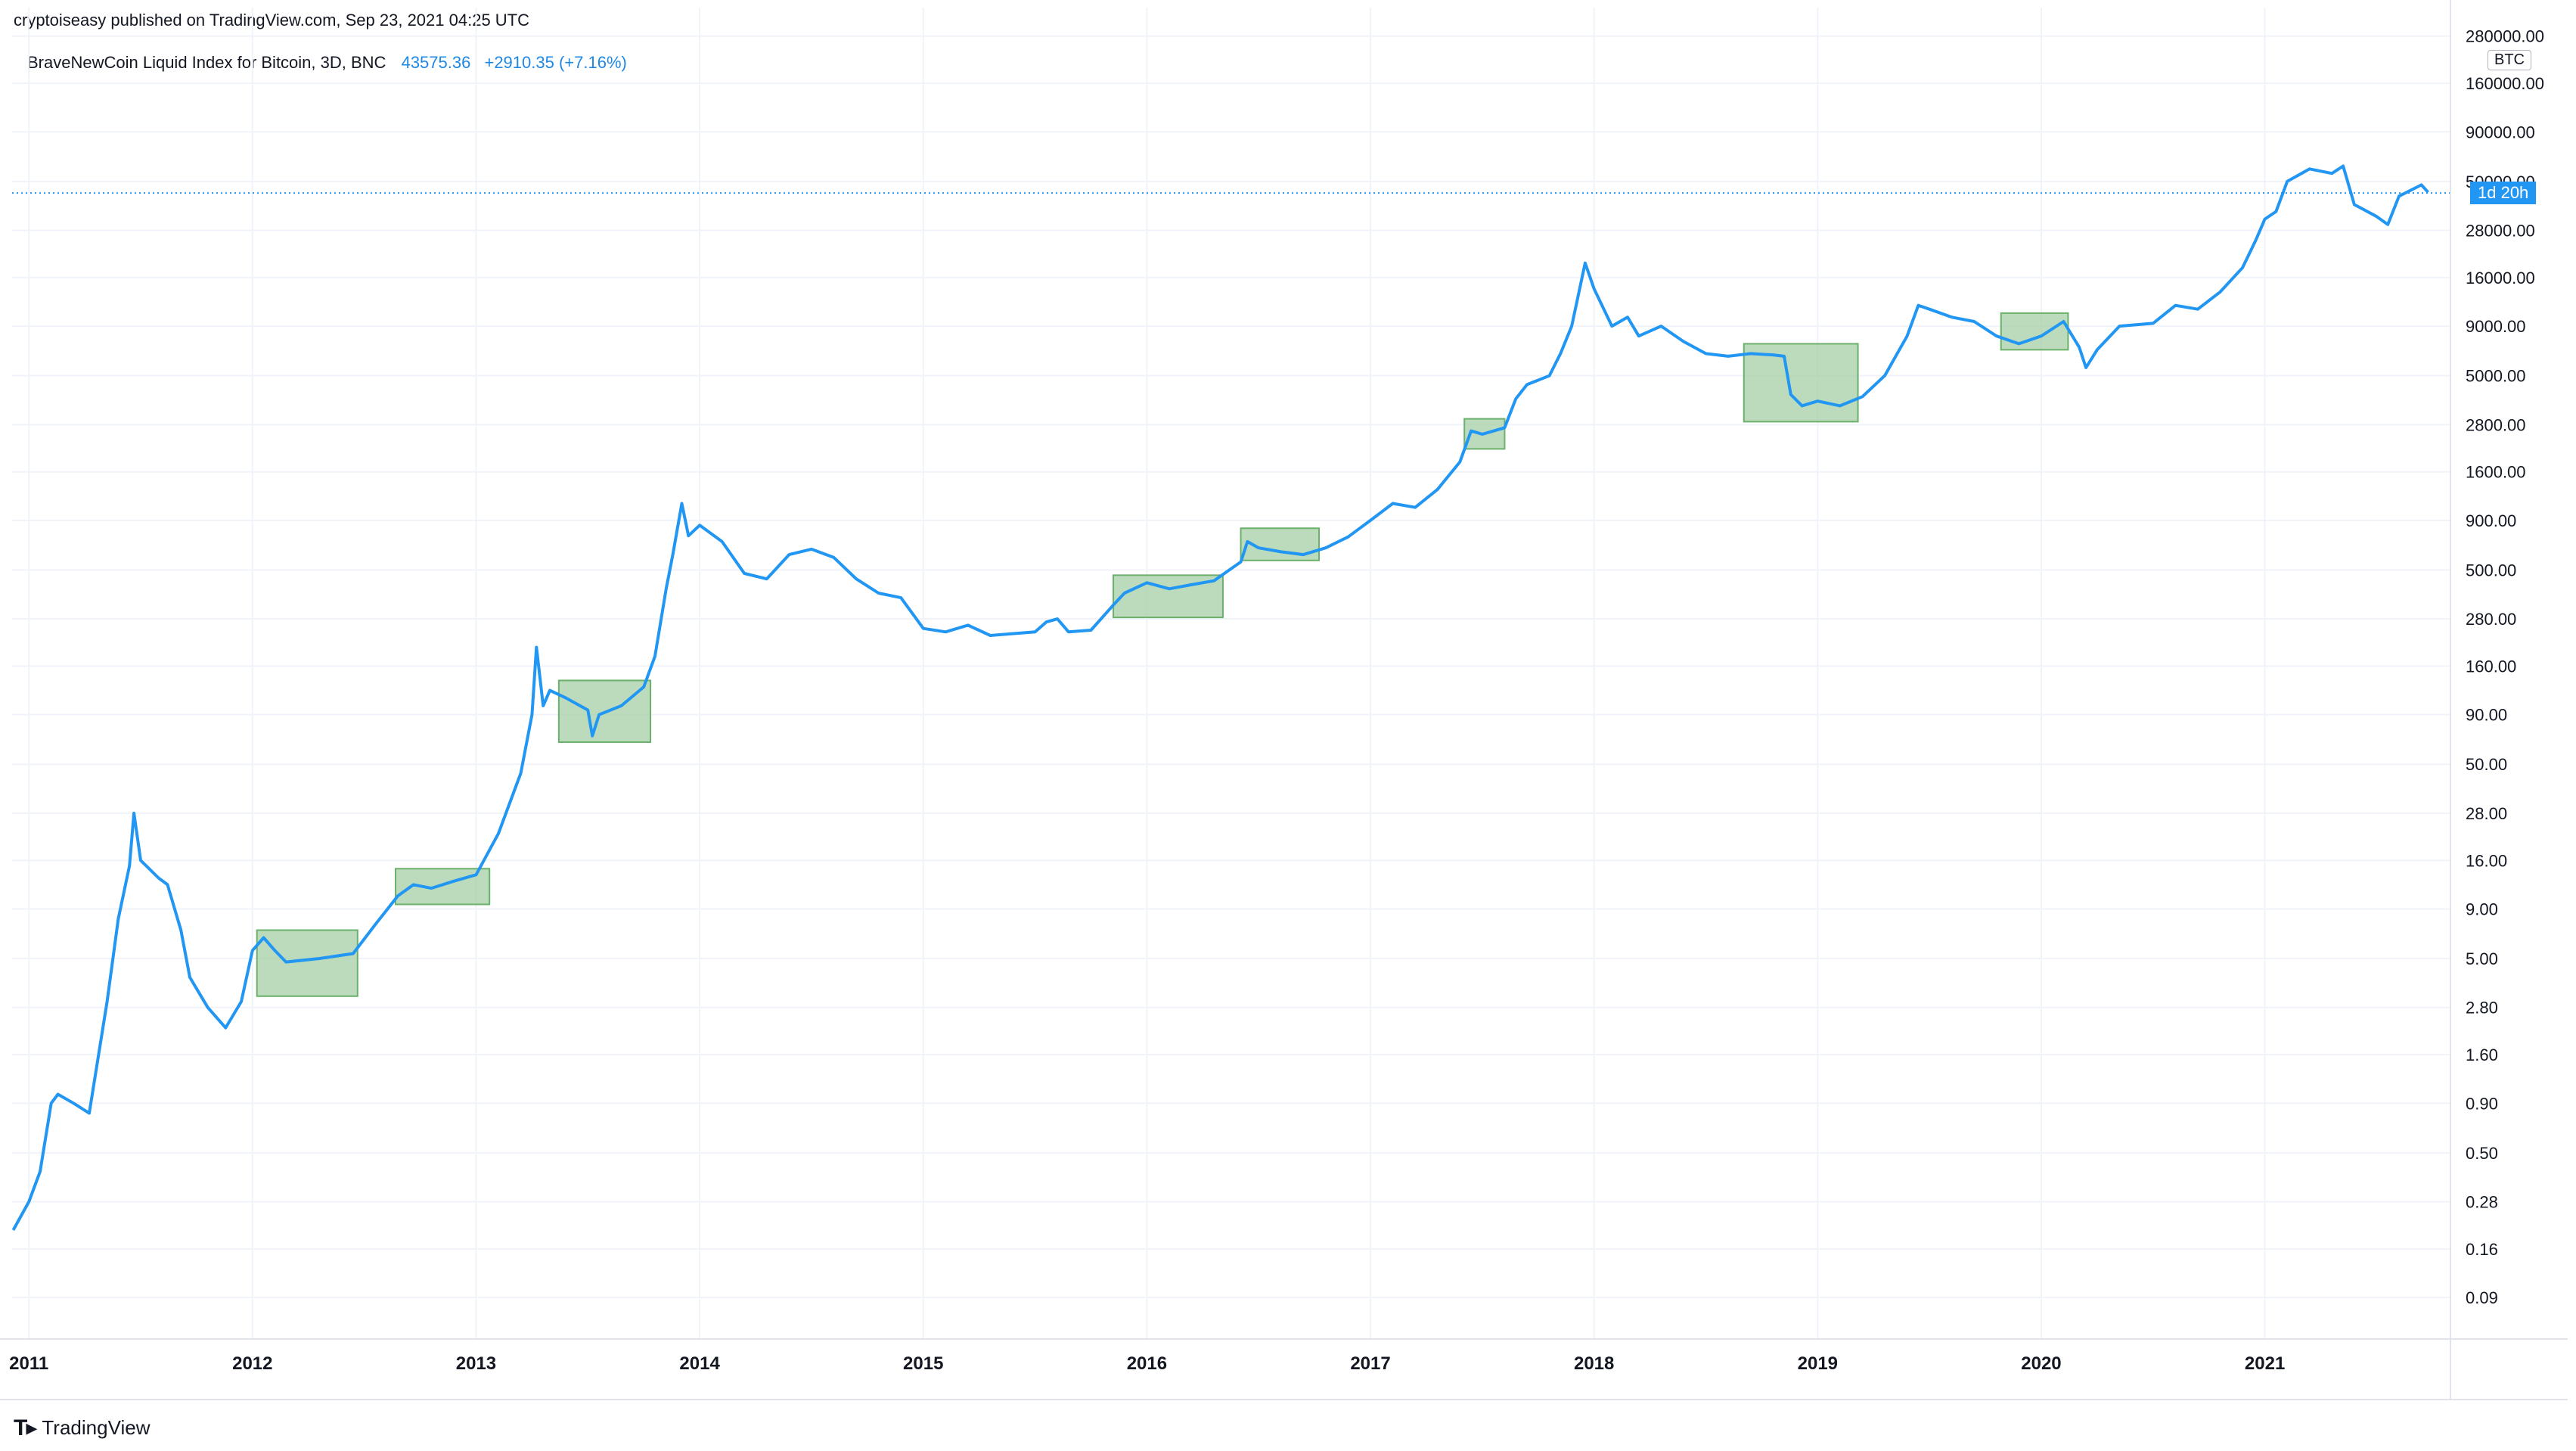  Describe the element at coordinates (28, 1363) in the screenshot. I see `x-tick-label: 2011` at that location.